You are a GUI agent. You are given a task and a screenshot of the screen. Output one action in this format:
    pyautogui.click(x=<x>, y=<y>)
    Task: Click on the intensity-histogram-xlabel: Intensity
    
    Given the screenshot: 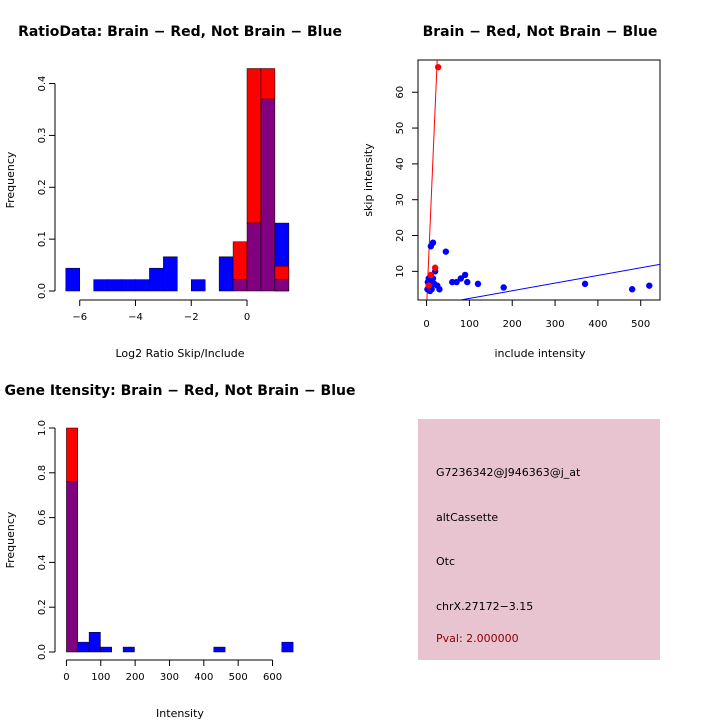 What is the action you would take?
    pyautogui.click(x=180, y=713)
    